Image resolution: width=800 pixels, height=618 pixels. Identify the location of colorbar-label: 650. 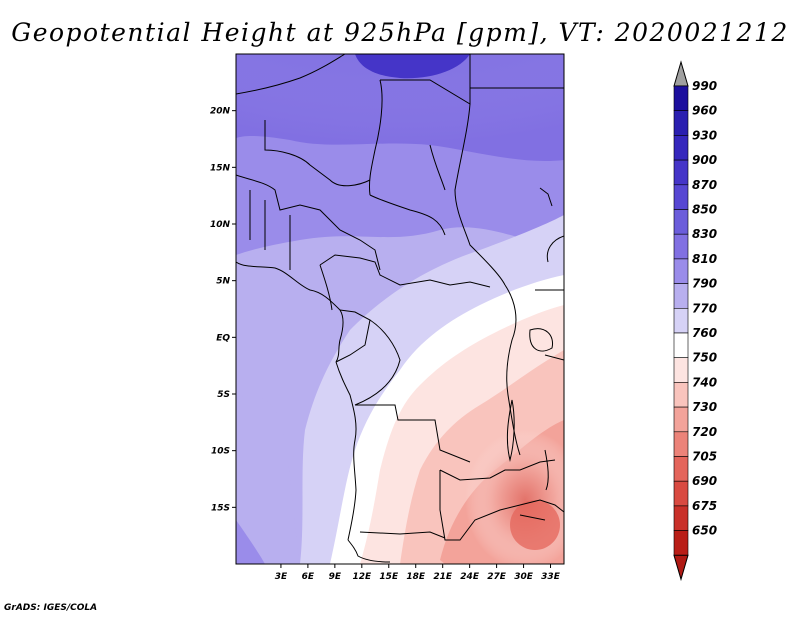
(704, 531).